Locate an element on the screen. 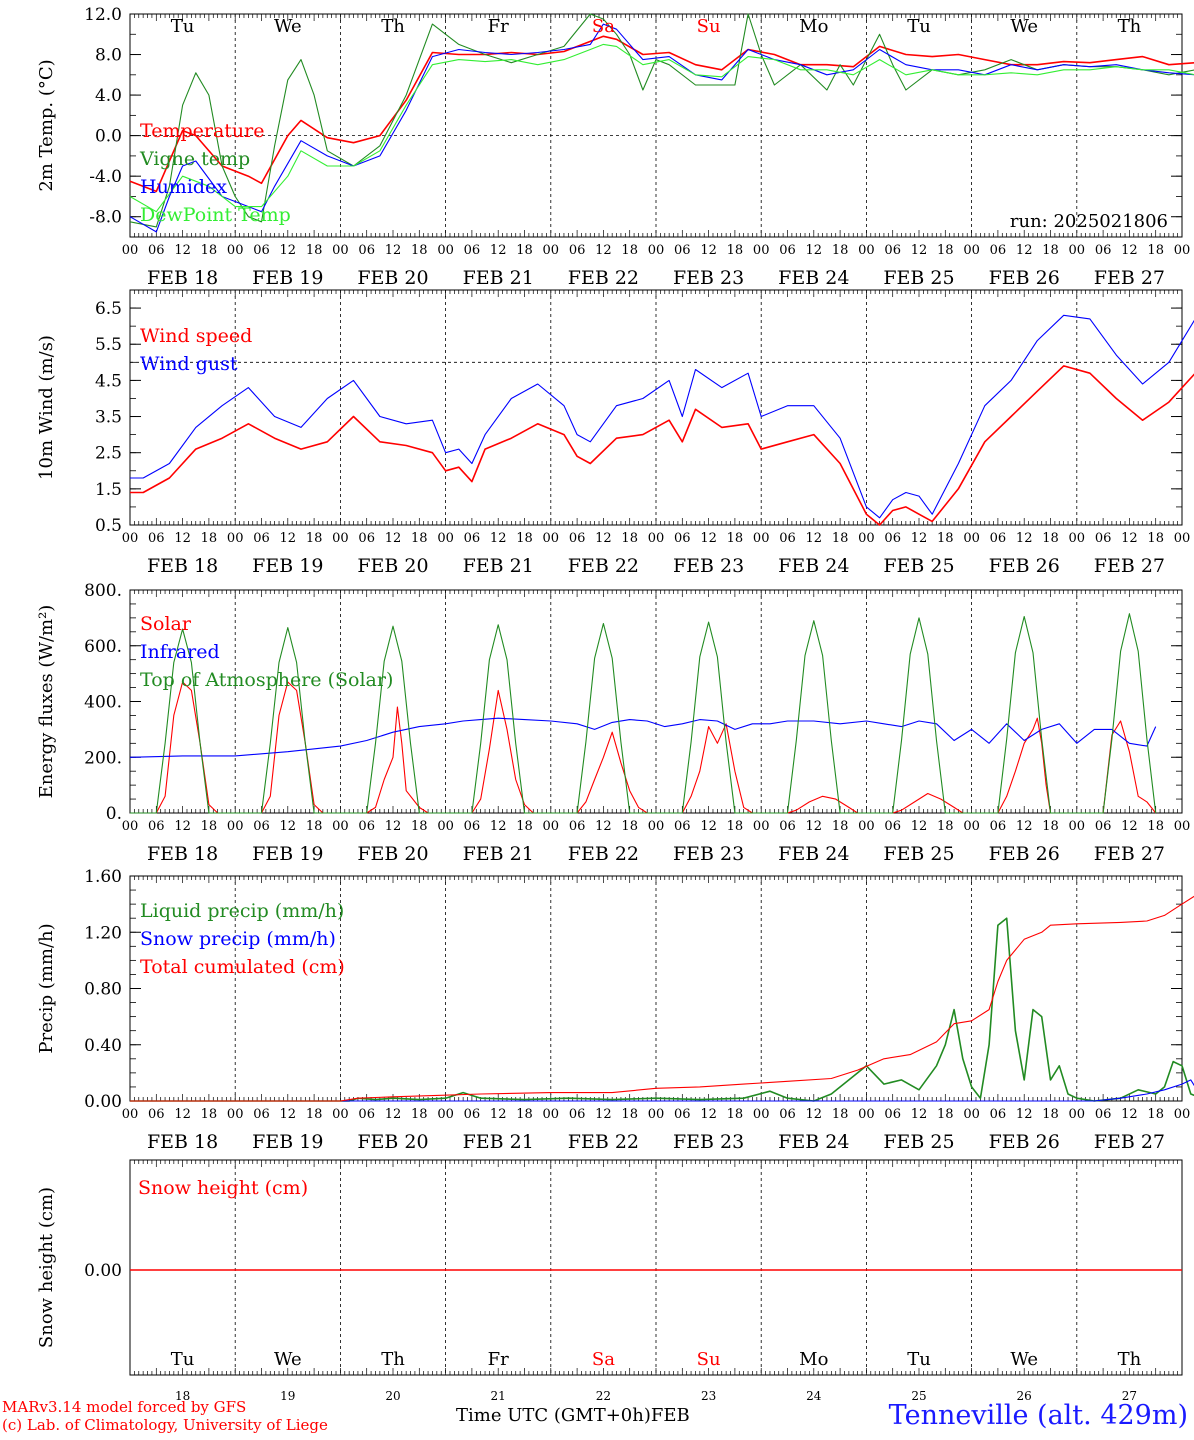 This screenshot has width=1194, height=1440. temp-series-vigne-temp is located at coordinates (661, 120).